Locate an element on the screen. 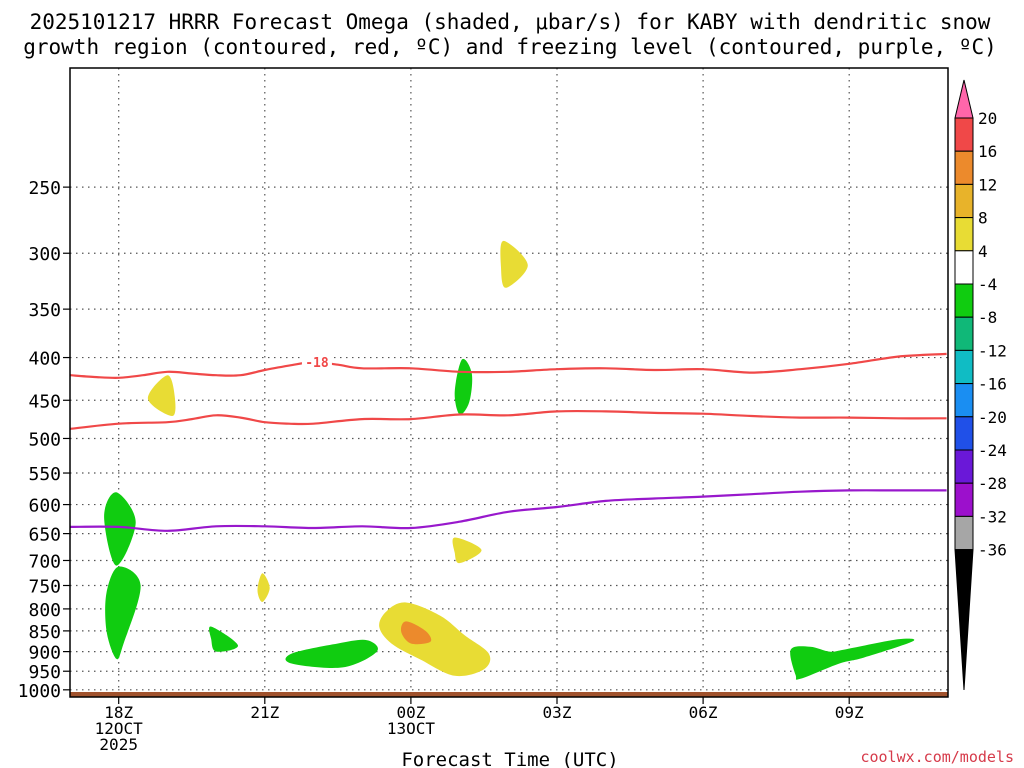 Image resolution: width=1024 pixels, height=768 pixels. colorbar-level-label: -8 is located at coordinates (987, 317).